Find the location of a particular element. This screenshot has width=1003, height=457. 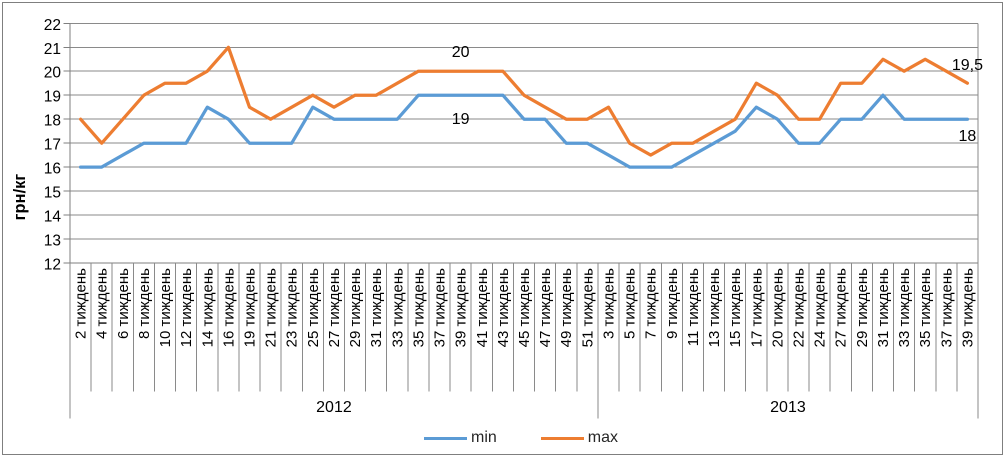

y-tick-label: 22 is located at coordinates (52, 25).